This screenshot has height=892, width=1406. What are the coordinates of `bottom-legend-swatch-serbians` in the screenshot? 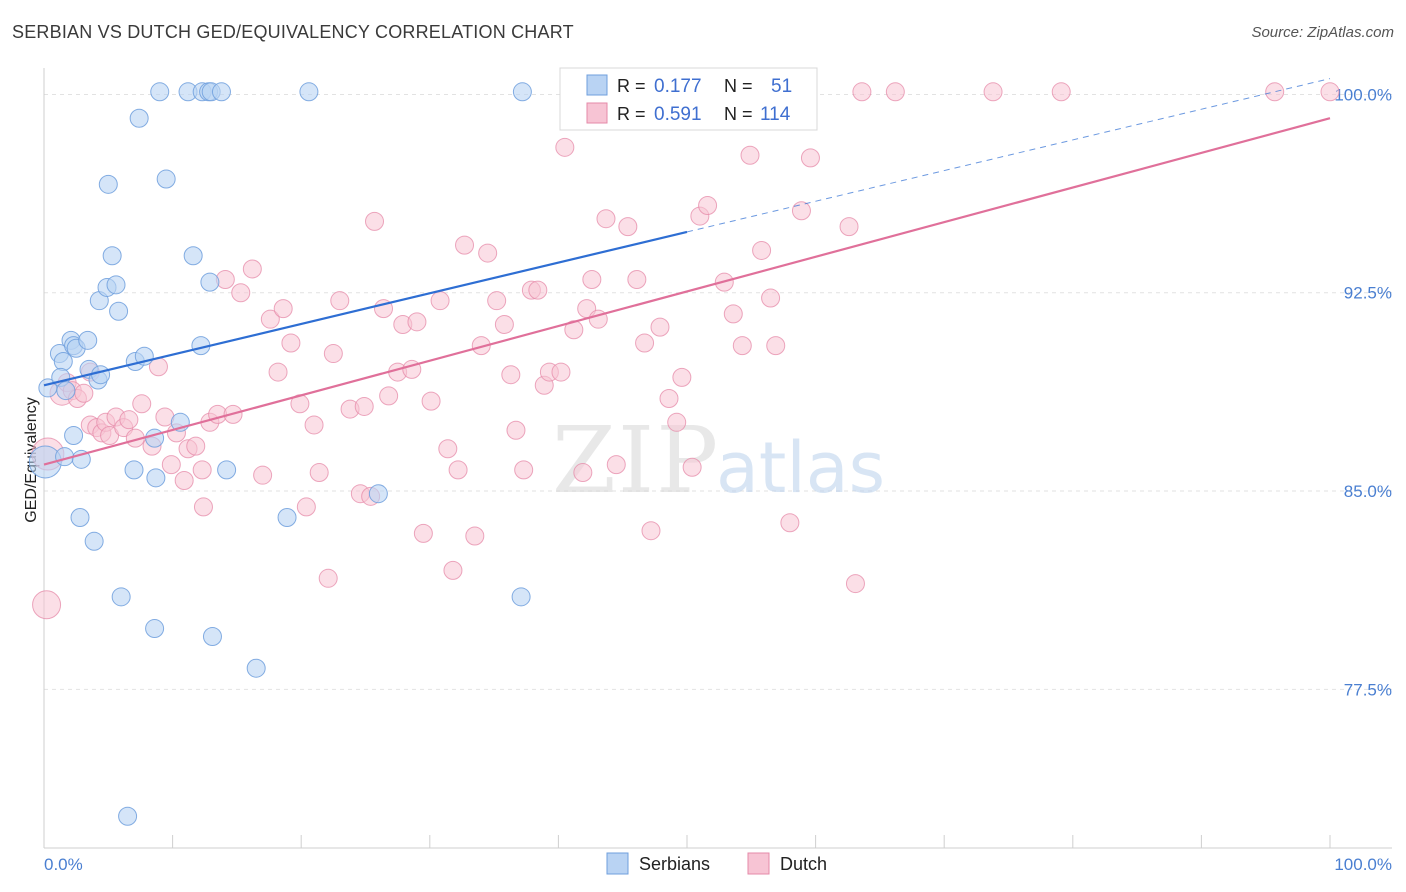 It's located at (617, 863).